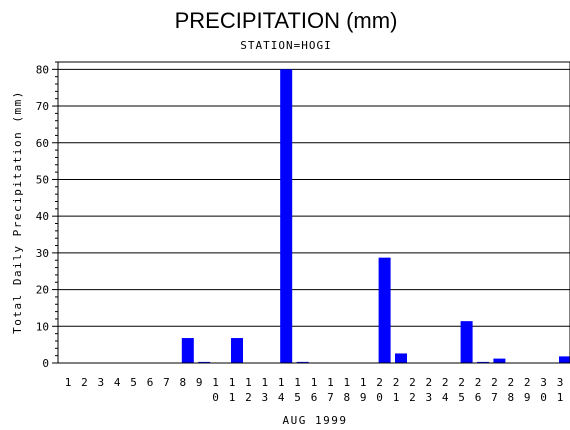  Describe the element at coordinates (315, 420) in the screenshot. I see `x-axis-label: AUG 1999` at that location.